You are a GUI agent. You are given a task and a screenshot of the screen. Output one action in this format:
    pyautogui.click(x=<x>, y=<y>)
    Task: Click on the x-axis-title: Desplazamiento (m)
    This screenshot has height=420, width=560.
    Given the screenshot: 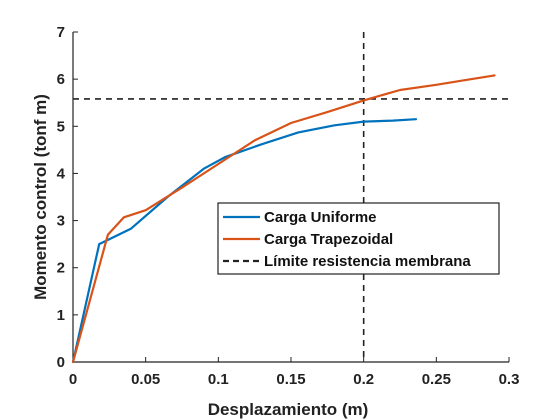 What is the action you would take?
    pyautogui.click(x=288, y=409)
    